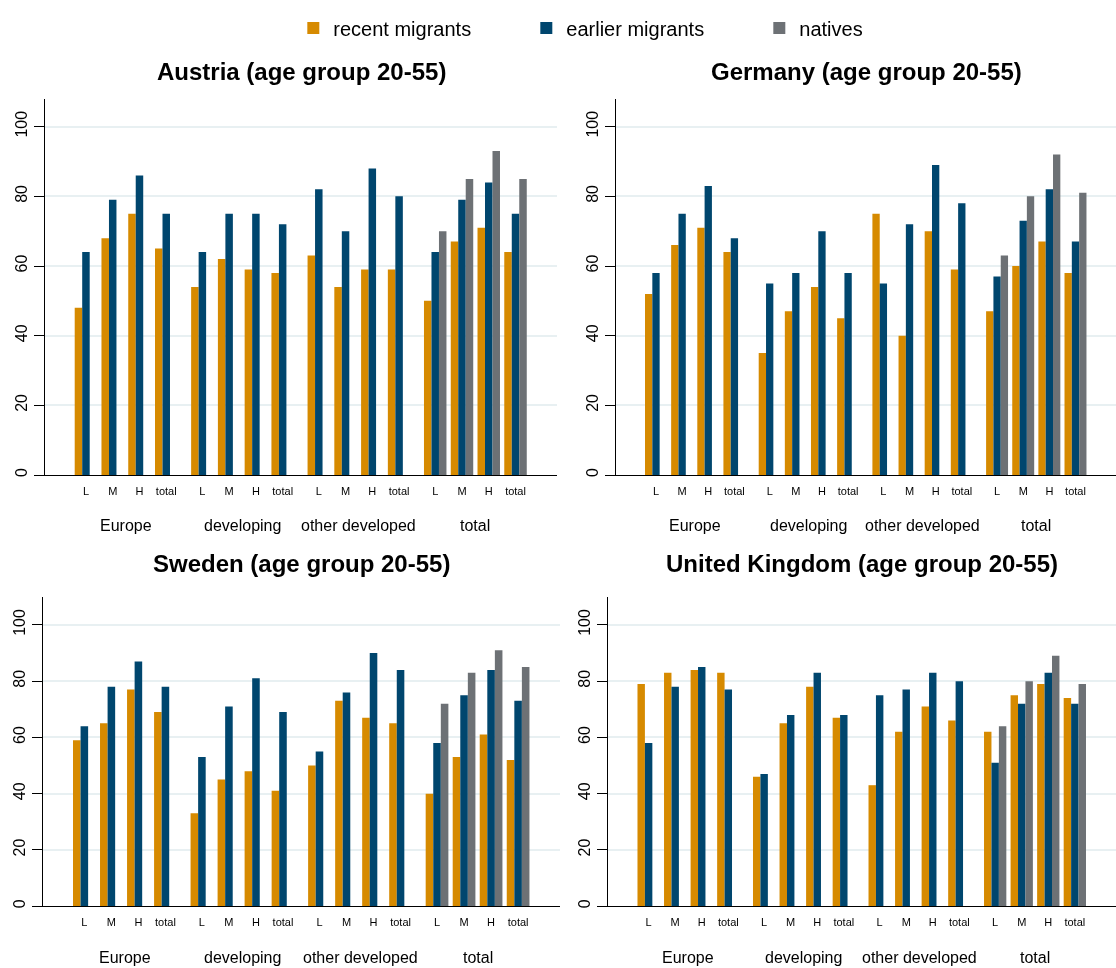 The height and width of the screenshot is (968, 1116). What do you see at coordinates (862, 563) in the screenshot?
I see `chart-title: United Kingdom (age group 20-55)` at bounding box center [862, 563].